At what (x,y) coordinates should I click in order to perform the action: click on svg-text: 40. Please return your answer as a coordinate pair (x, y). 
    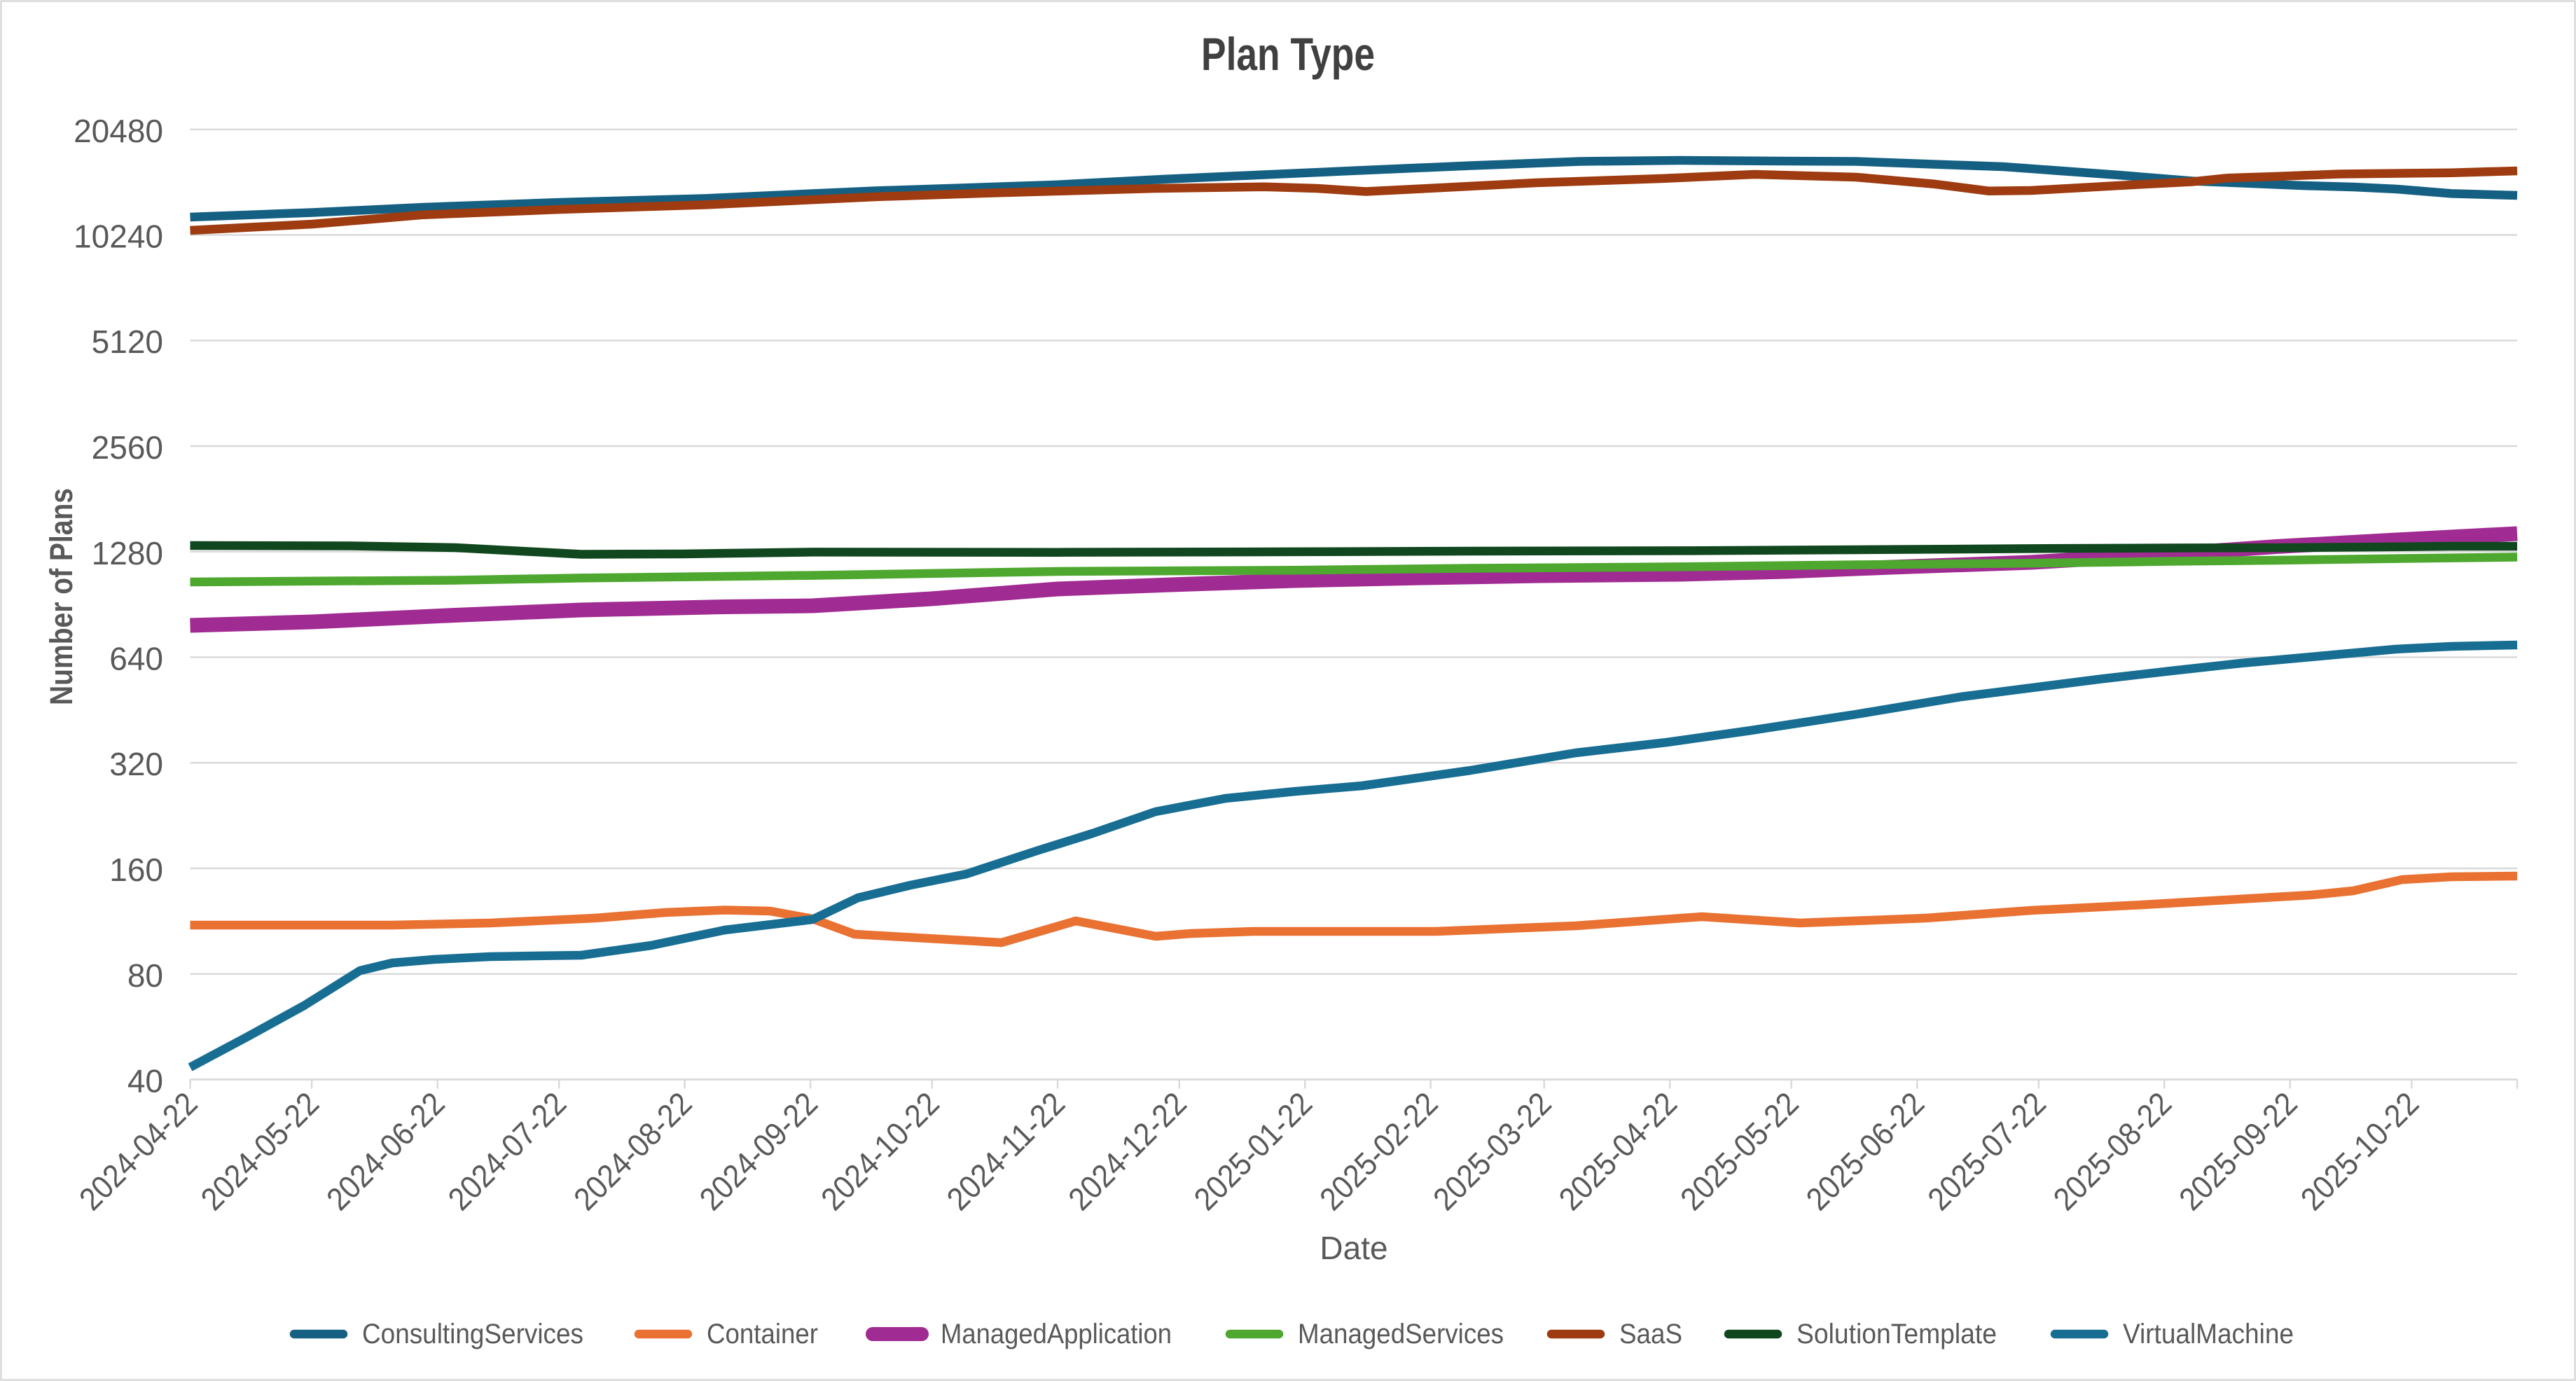
    Looking at the image, I should click on (145, 1081).